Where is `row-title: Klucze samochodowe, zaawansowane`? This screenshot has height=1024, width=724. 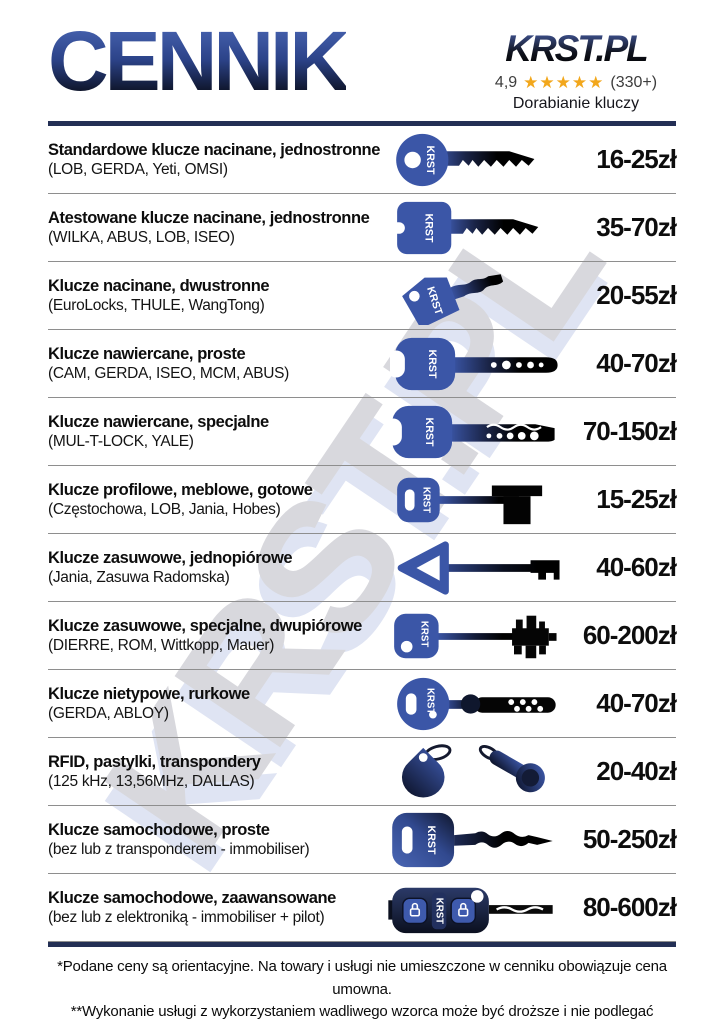 row-title: Klucze samochodowe, zaawansowane is located at coordinates (192, 897).